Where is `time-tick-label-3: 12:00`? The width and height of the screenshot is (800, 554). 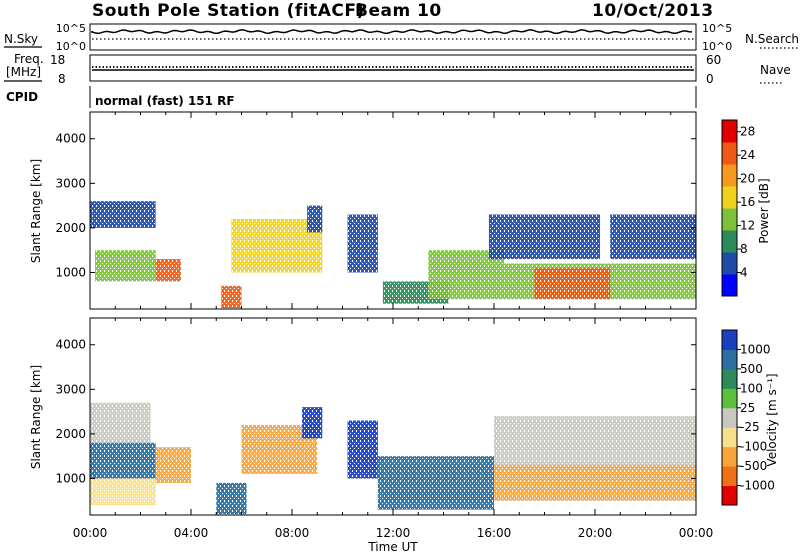 time-tick-label-3: 12:00 is located at coordinates (393, 533).